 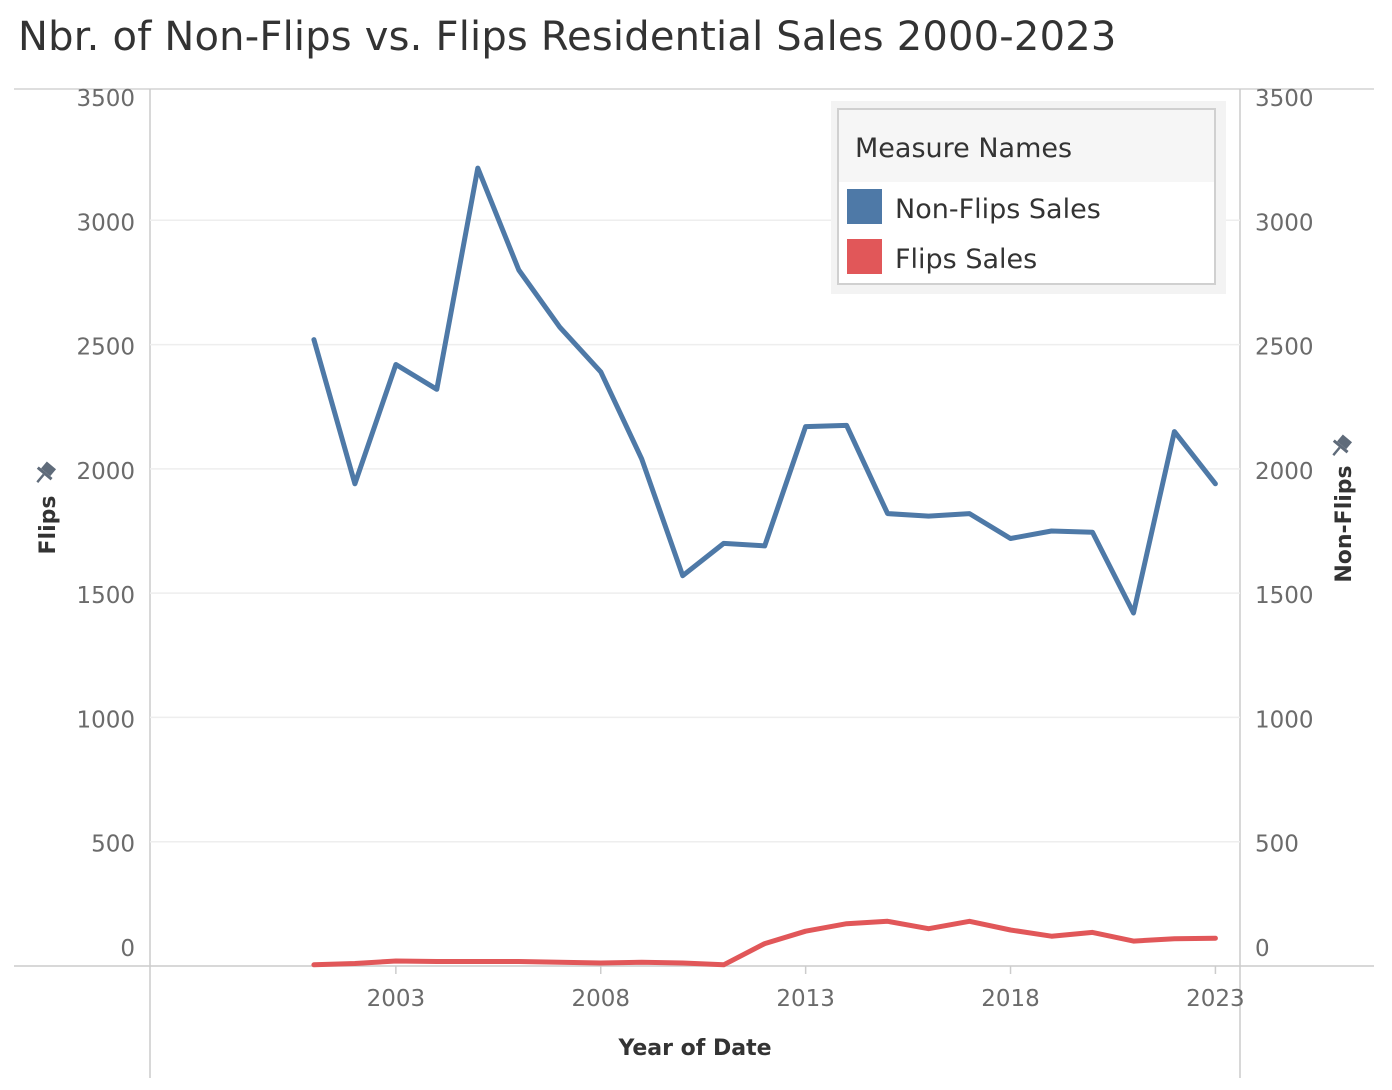 I want to click on legend-label-non-flips: Non-Flips Sales, so click(x=998, y=209).